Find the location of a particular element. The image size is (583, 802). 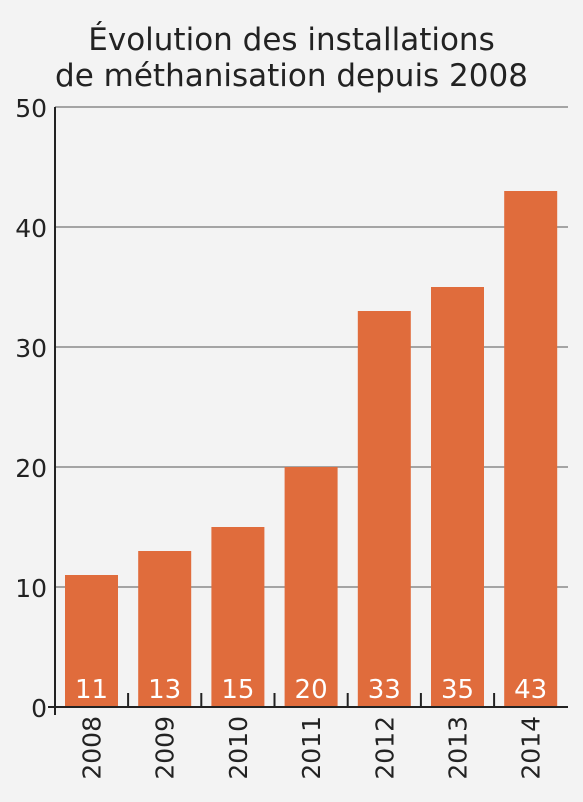

y-tick-label: 30 is located at coordinates (31, 348).